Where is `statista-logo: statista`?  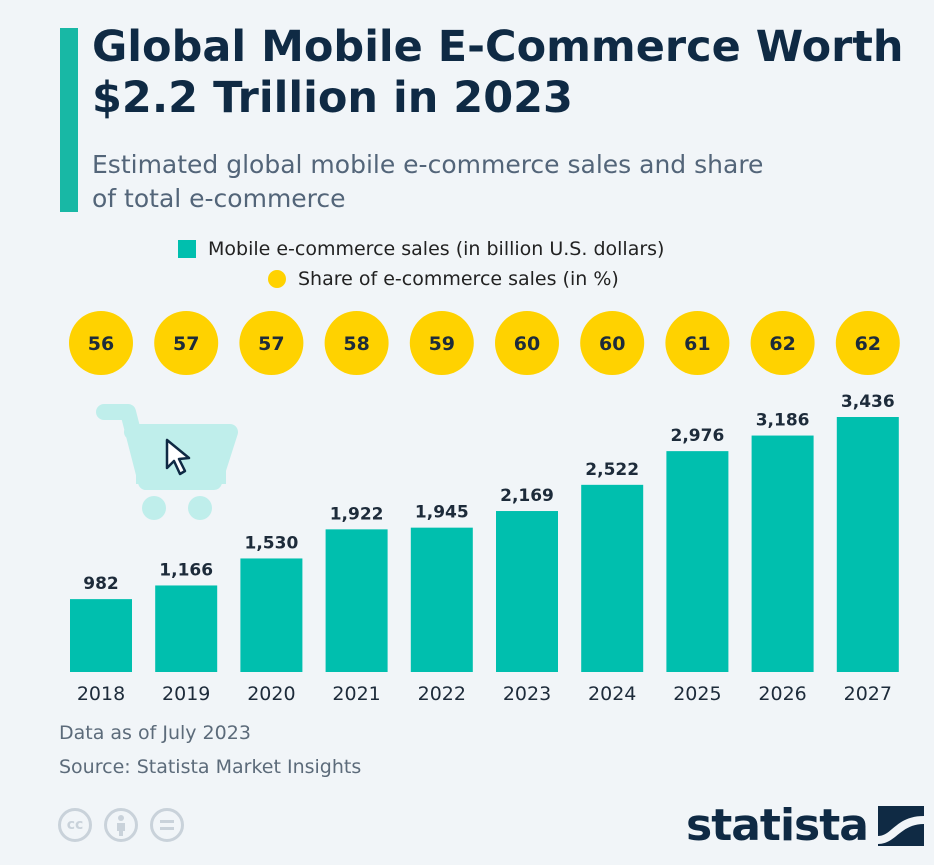
statista-logo: statista is located at coordinates (805, 825).